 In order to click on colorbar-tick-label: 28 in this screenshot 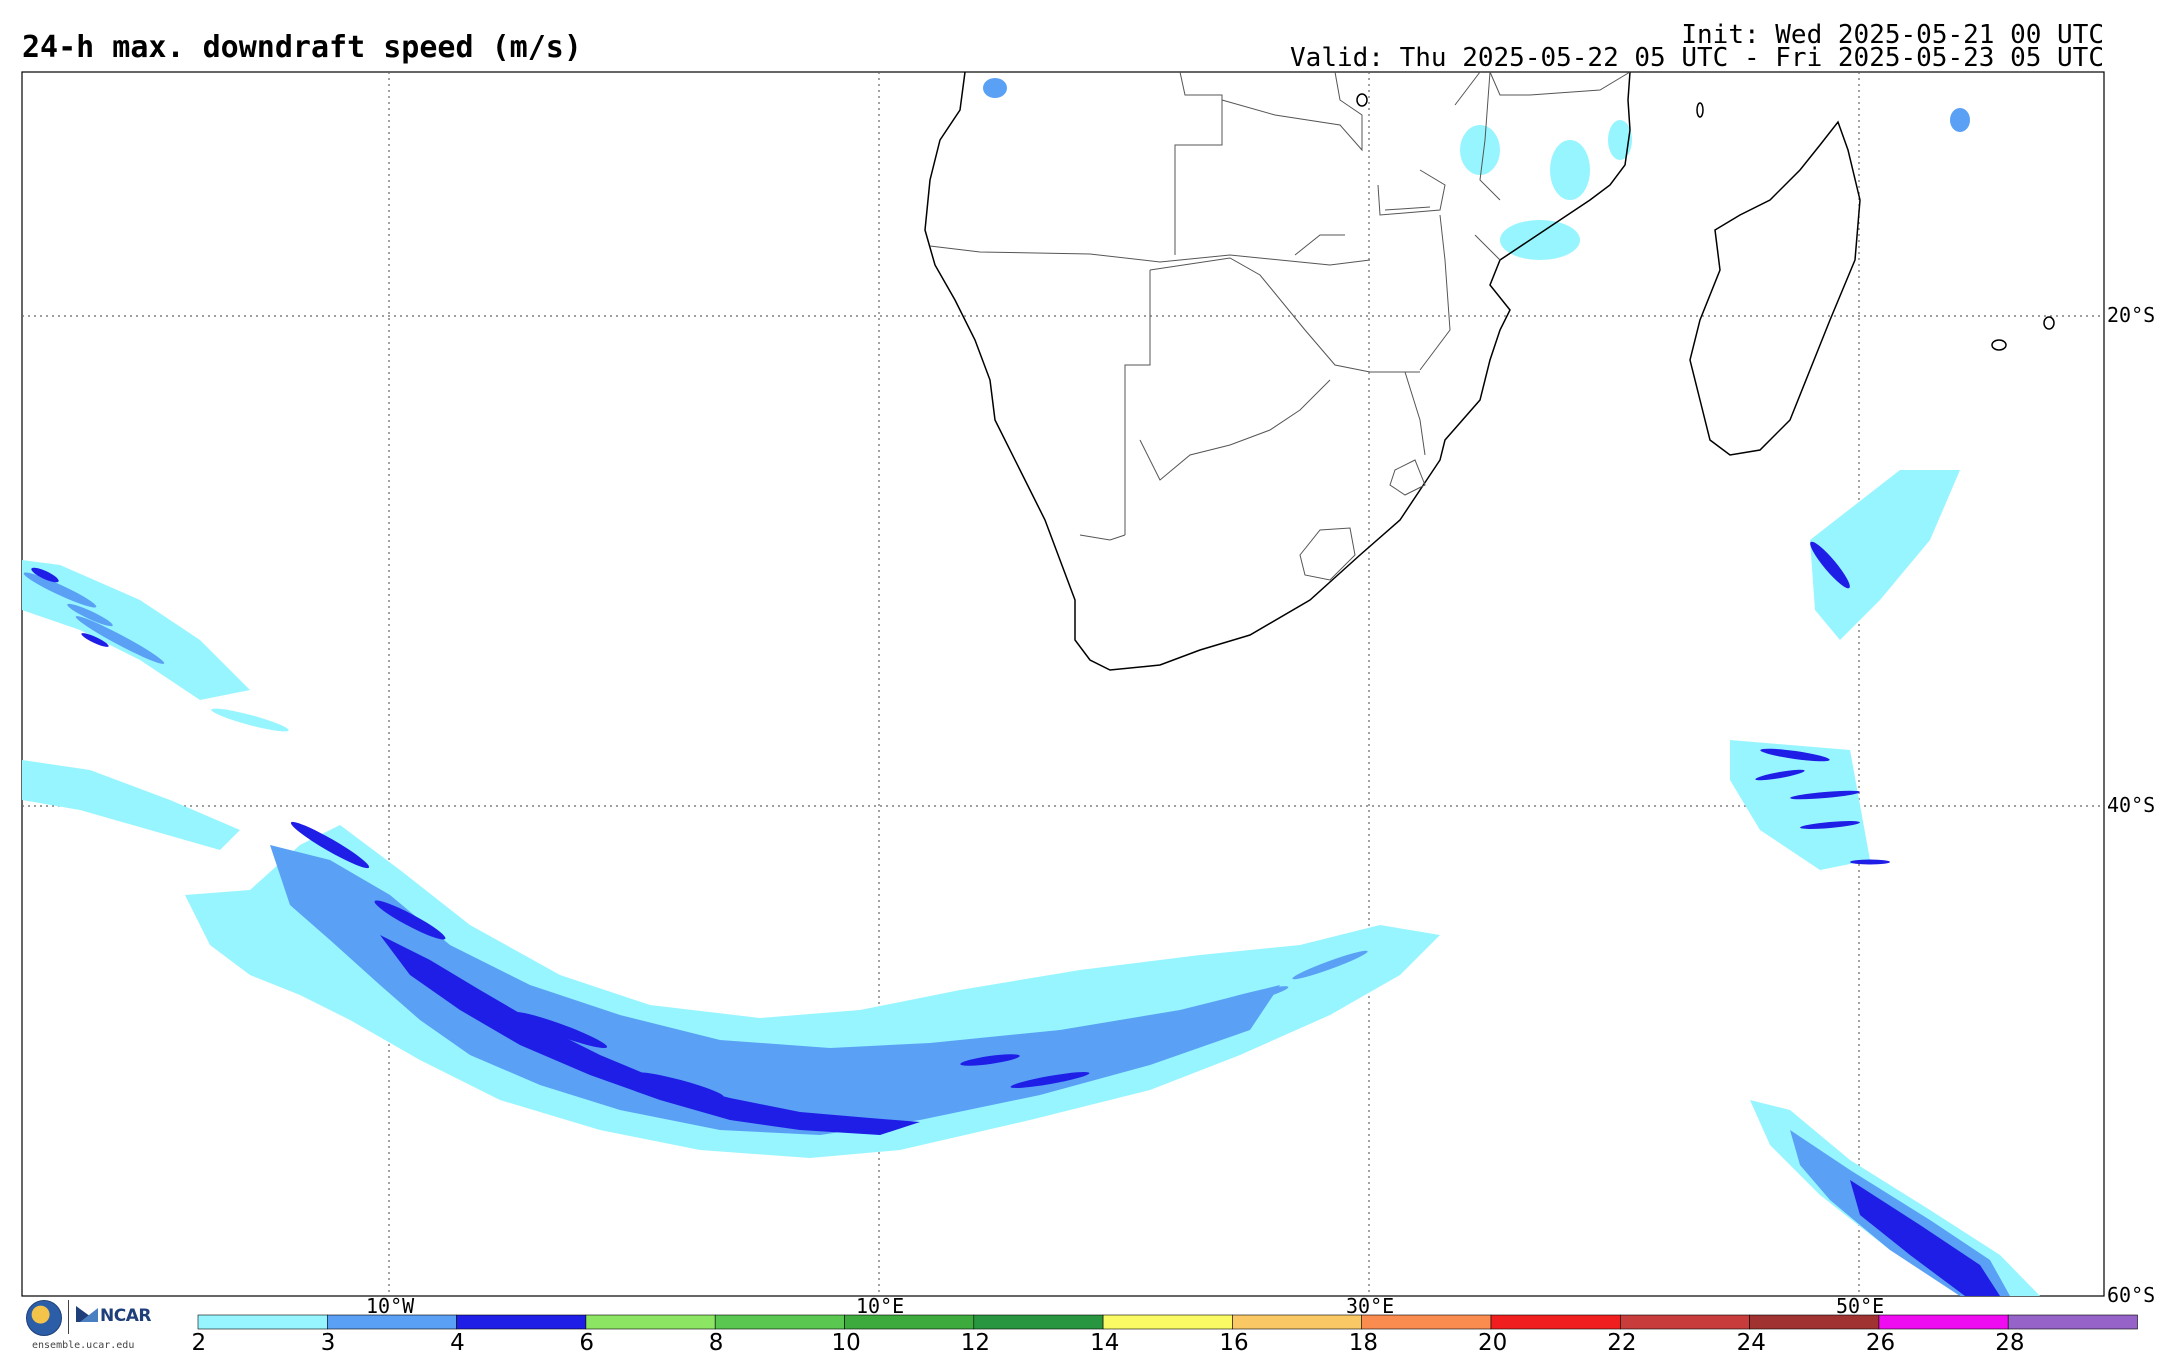, I will do `click(2010, 1343)`.